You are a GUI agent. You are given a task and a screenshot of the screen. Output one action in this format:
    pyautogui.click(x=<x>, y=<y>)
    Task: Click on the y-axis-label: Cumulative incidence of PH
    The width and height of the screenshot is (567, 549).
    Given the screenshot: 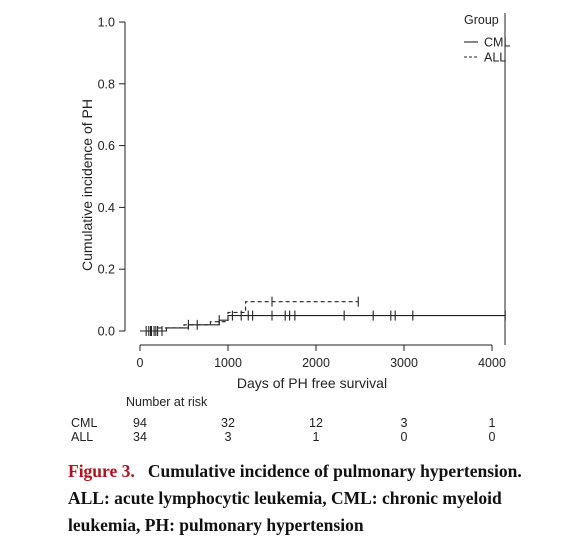 What is the action you would take?
    pyautogui.click(x=87, y=185)
    